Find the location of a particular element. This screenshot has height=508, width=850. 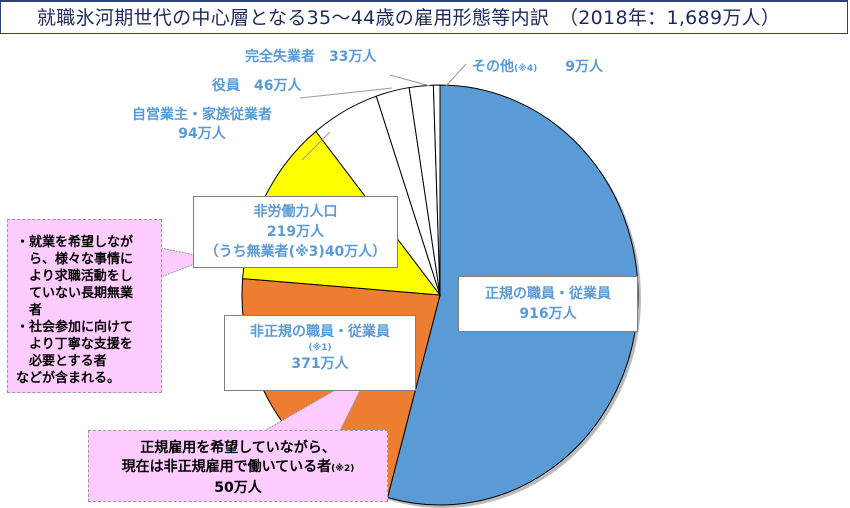

callout-bottom: 正規雇用を希望していながら、 現在は非正規雇用で働いている者(※2) 50万人 is located at coordinates (238, 466).